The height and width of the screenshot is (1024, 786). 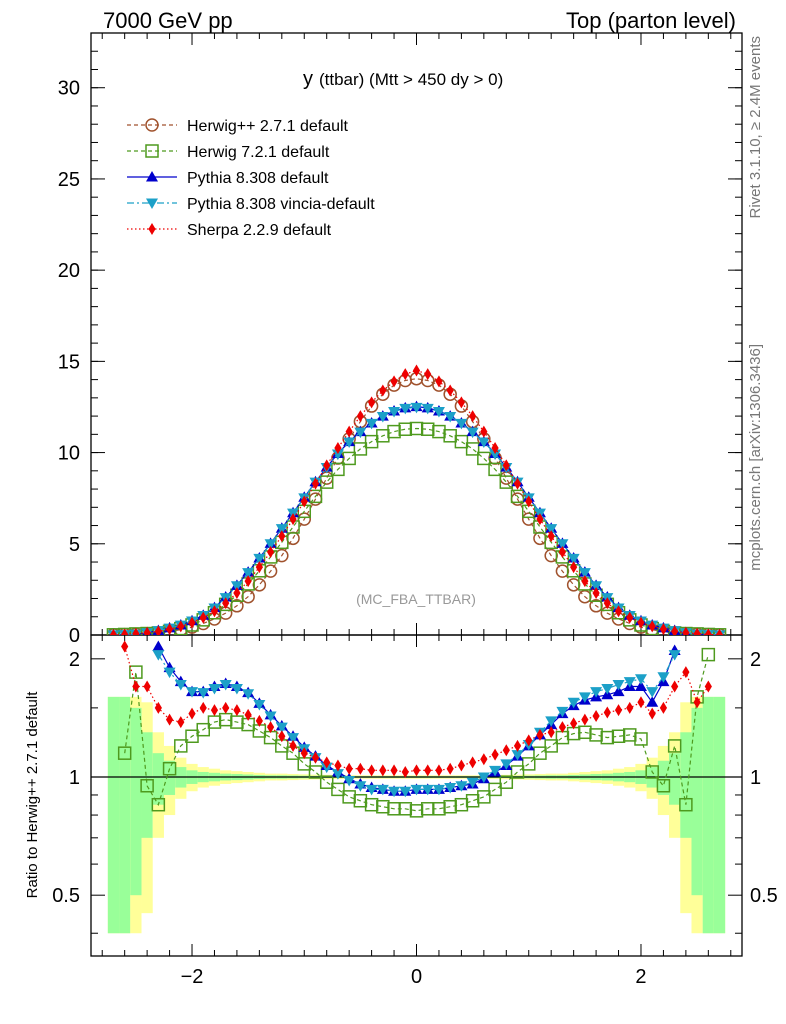 What do you see at coordinates (411, 79) in the screenshot?
I see `plot-title-suffix: (ttbar) (Mtt > 450 dy > 0)` at bounding box center [411, 79].